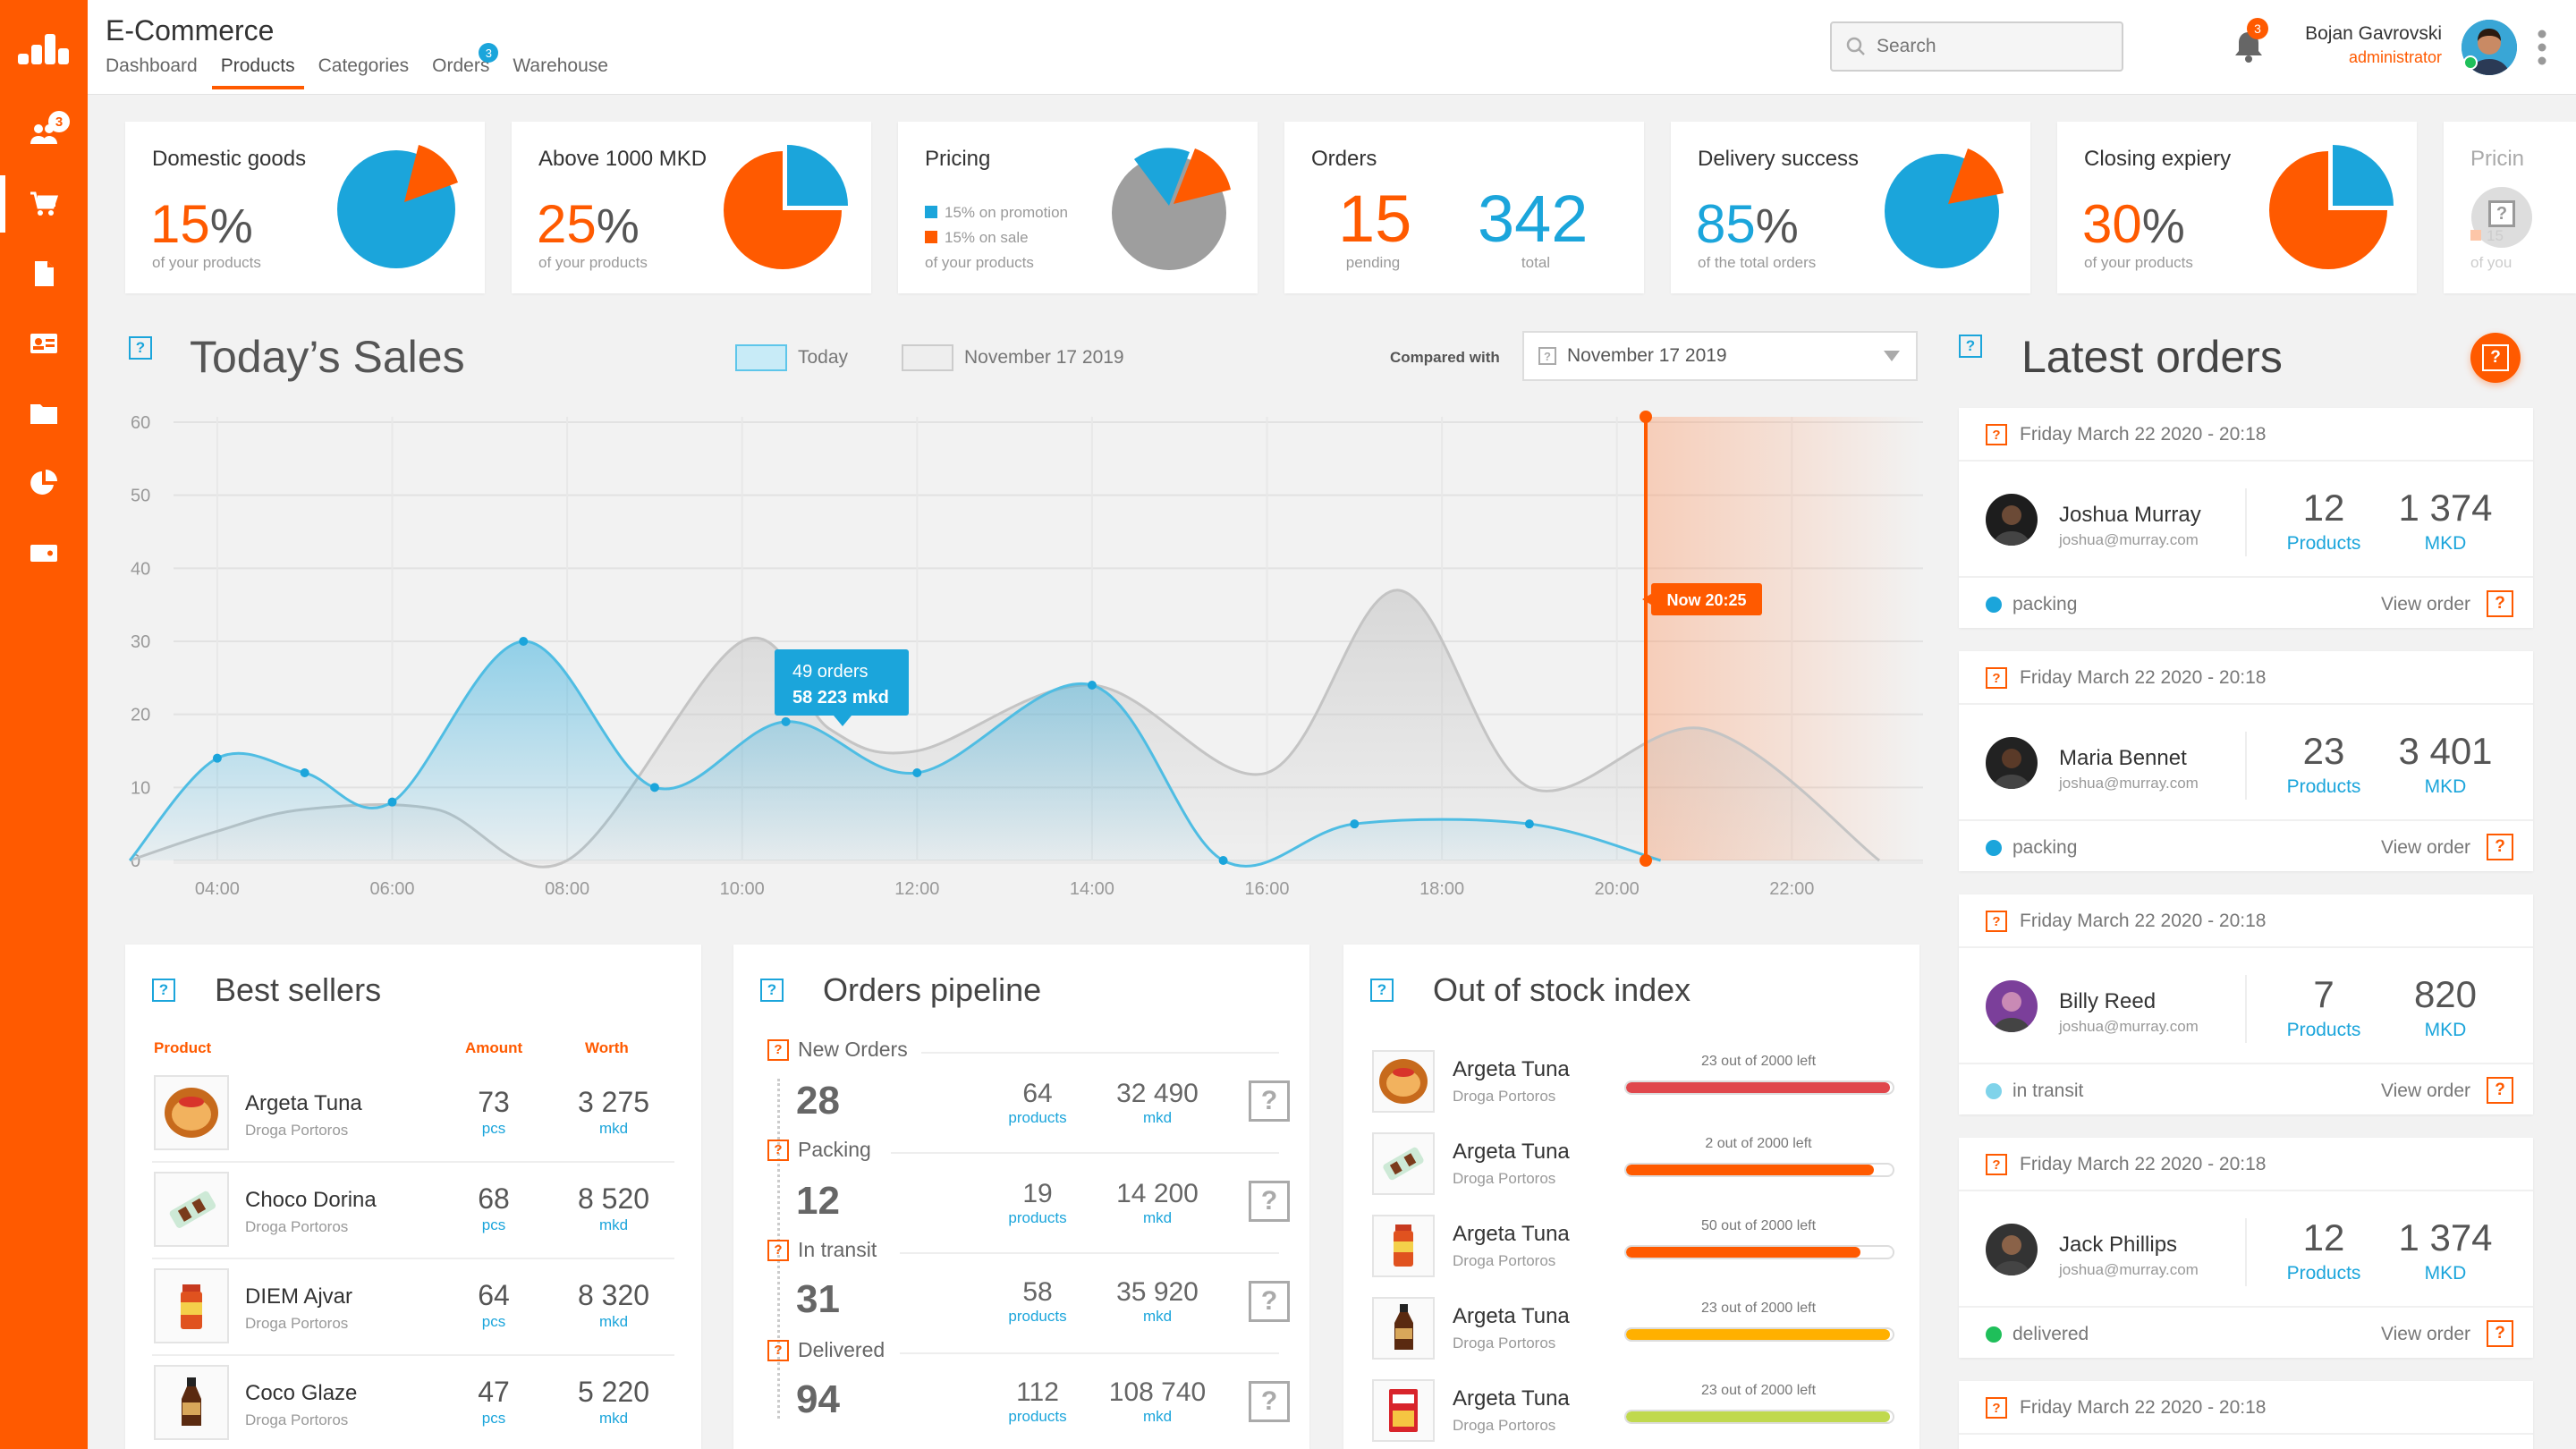 This screenshot has width=2576, height=1449. I want to click on tab-dashboard: Dashboard, so click(152, 65).